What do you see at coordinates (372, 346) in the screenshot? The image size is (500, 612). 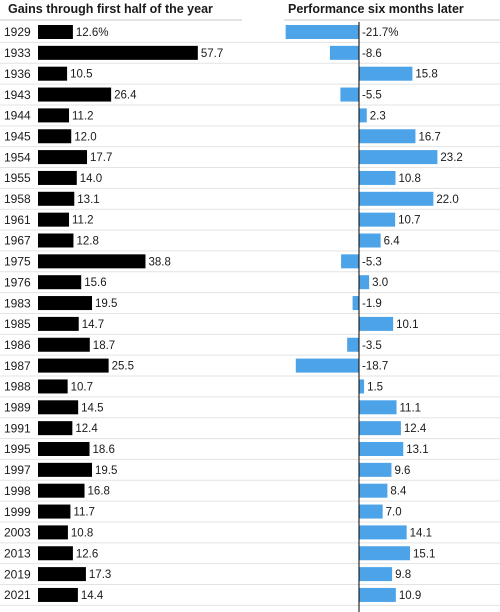 I see `performance-value-label: -3.5` at bounding box center [372, 346].